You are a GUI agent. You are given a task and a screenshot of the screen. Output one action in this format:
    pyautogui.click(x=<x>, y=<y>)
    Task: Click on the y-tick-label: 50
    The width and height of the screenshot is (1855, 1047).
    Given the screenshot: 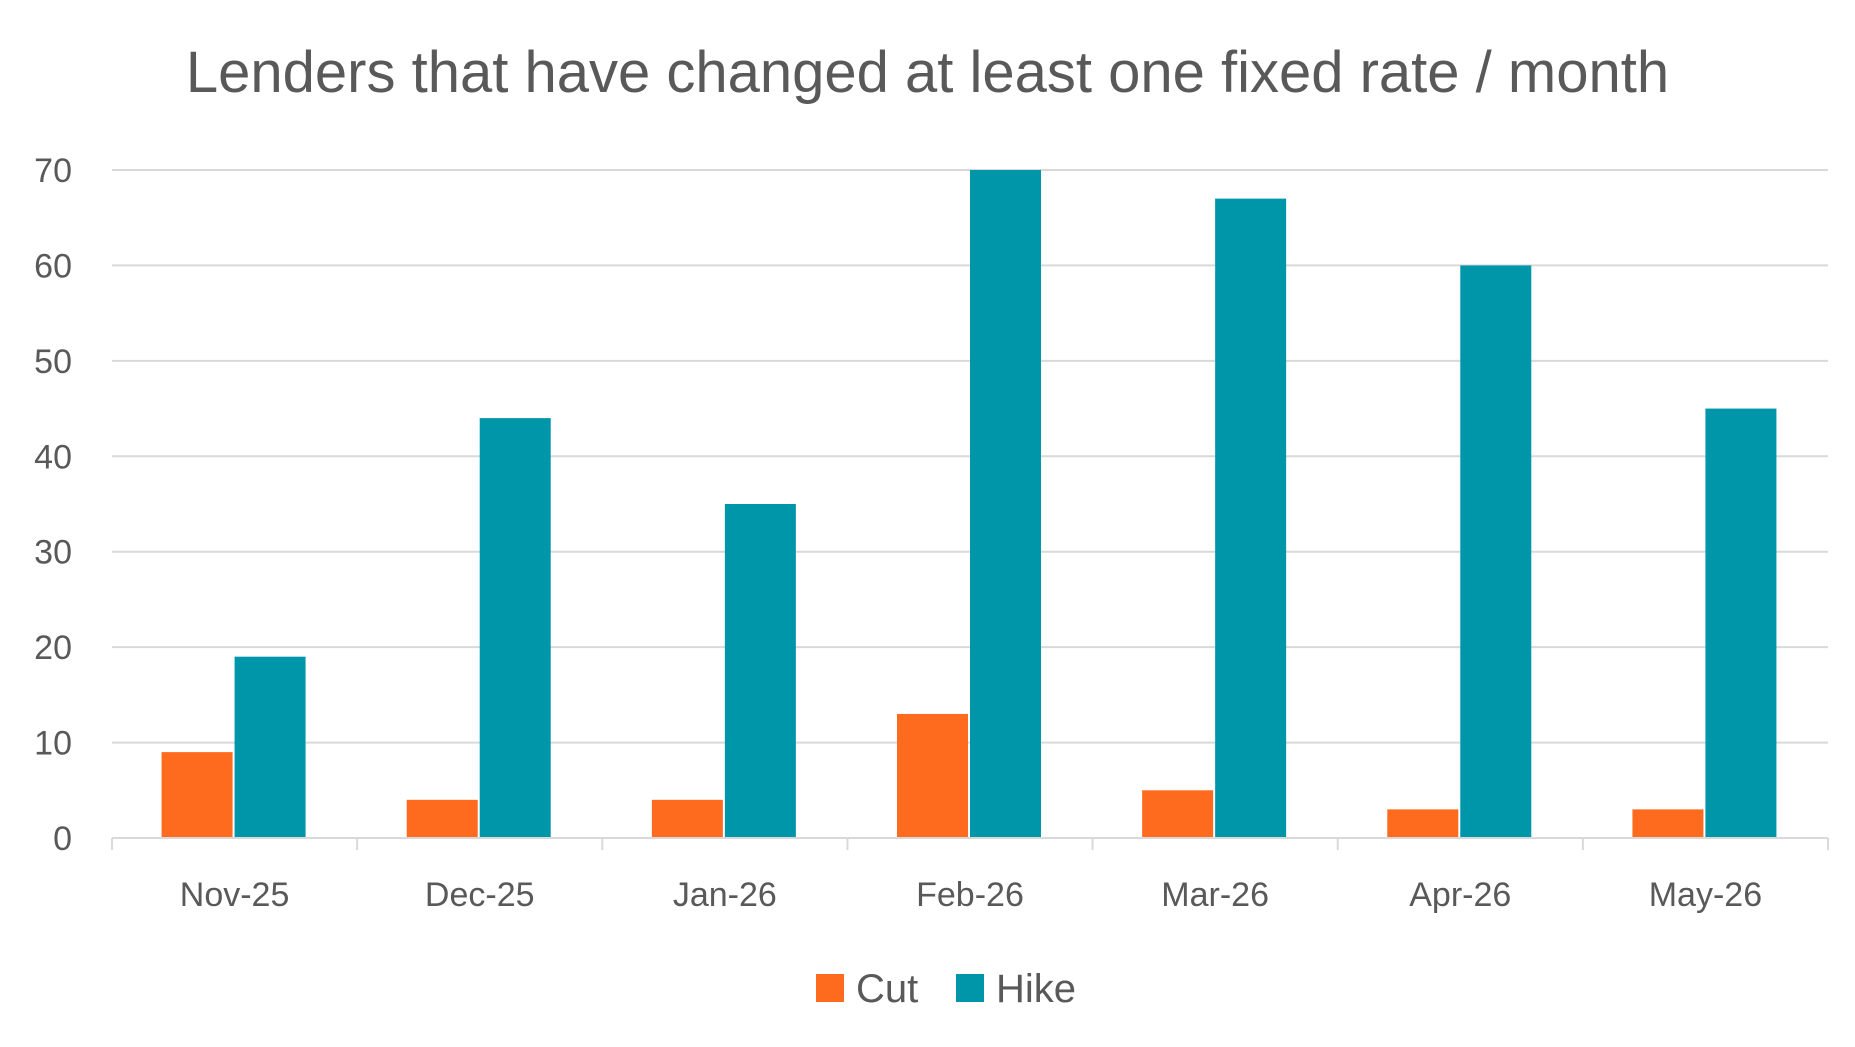 What is the action you would take?
    pyautogui.click(x=53, y=362)
    